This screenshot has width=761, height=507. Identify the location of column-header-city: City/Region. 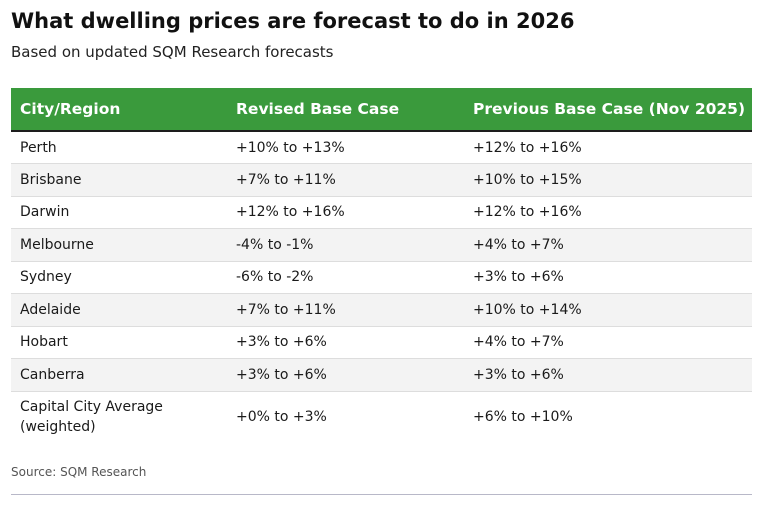
(119, 110).